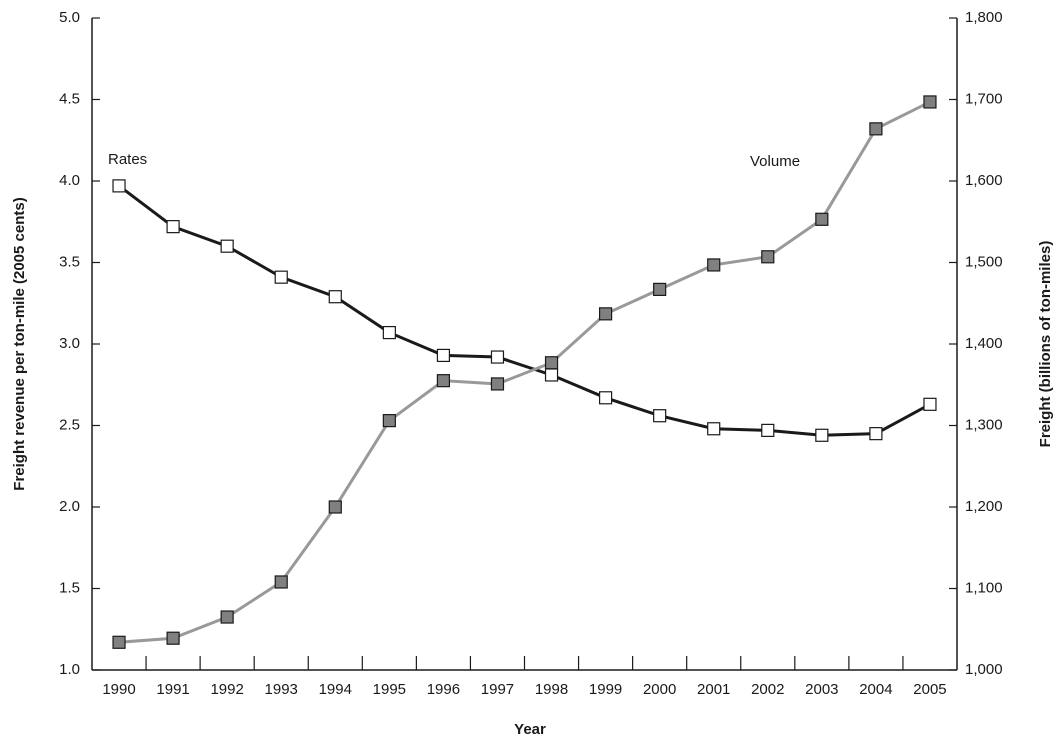  I want to click on x-tick-label: 2002, so click(767, 689).